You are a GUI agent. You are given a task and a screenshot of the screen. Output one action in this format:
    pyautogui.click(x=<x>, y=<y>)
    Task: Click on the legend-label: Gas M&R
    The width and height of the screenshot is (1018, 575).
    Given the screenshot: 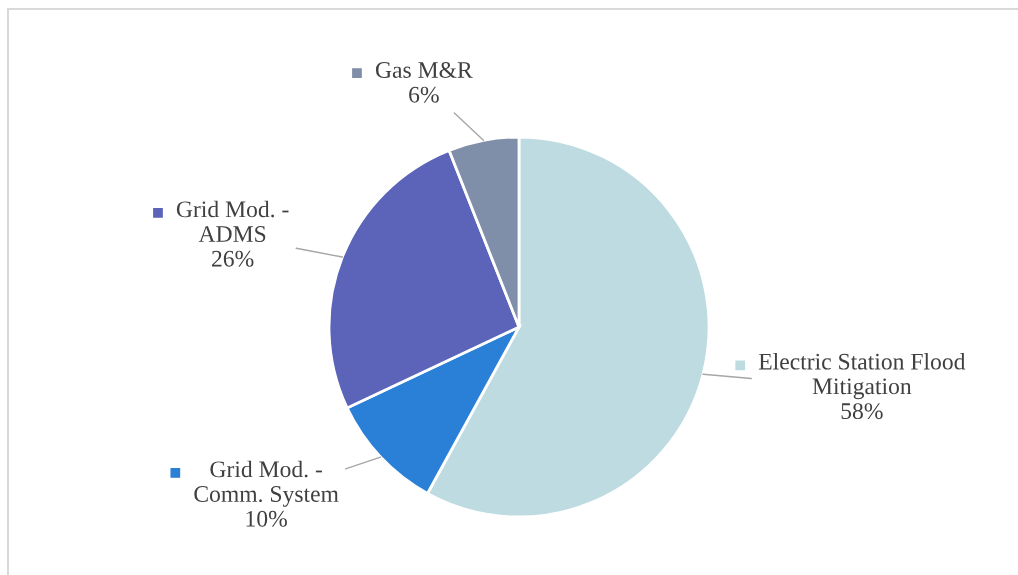 What is the action you would take?
    pyautogui.click(x=424, y=70)
    